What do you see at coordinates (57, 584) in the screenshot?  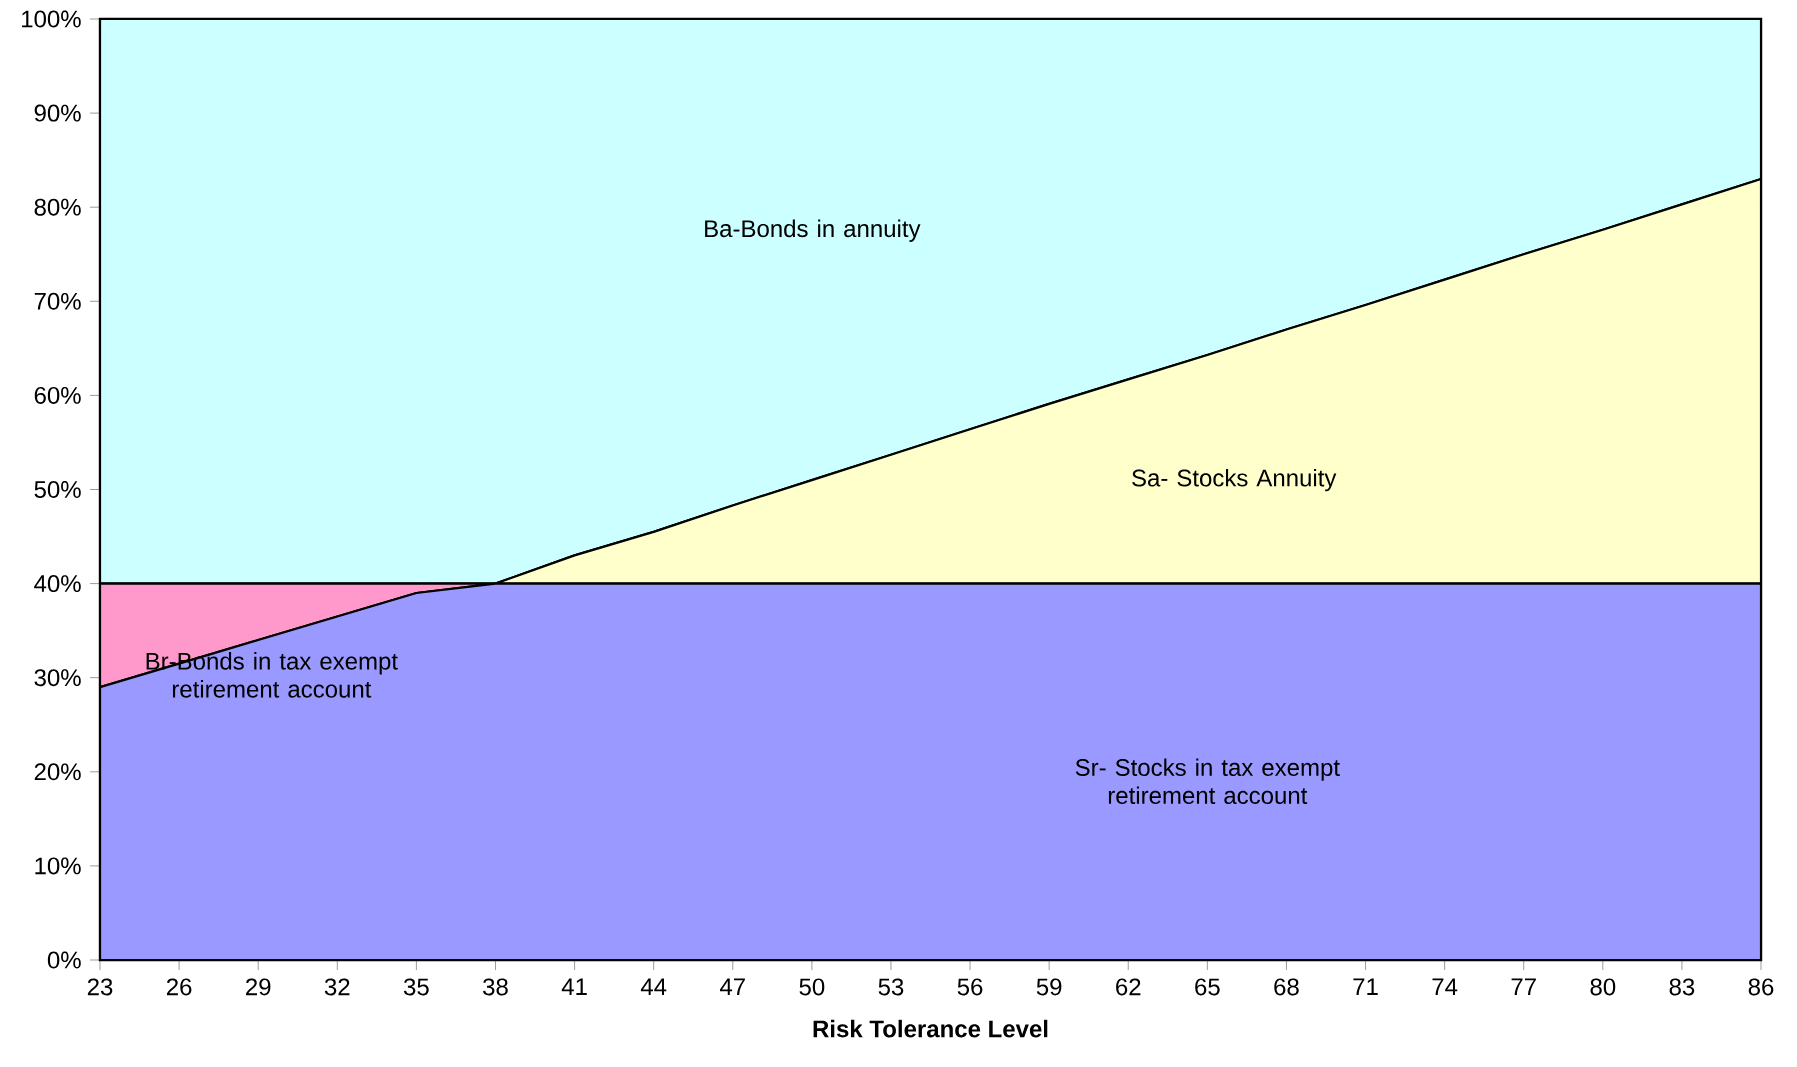 I see `y-tick-label: 40%` at bounding box center [57, 584].